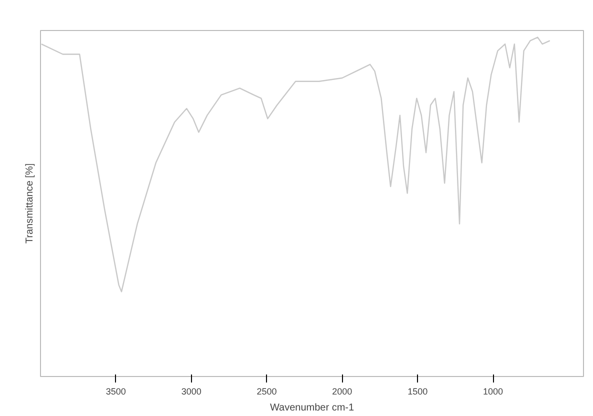 The height and width of the screenshot is (416, 593). Describe the element at coordinates (116, 391) in the screenshot. I see `x-tick-label: 3500` at that location.